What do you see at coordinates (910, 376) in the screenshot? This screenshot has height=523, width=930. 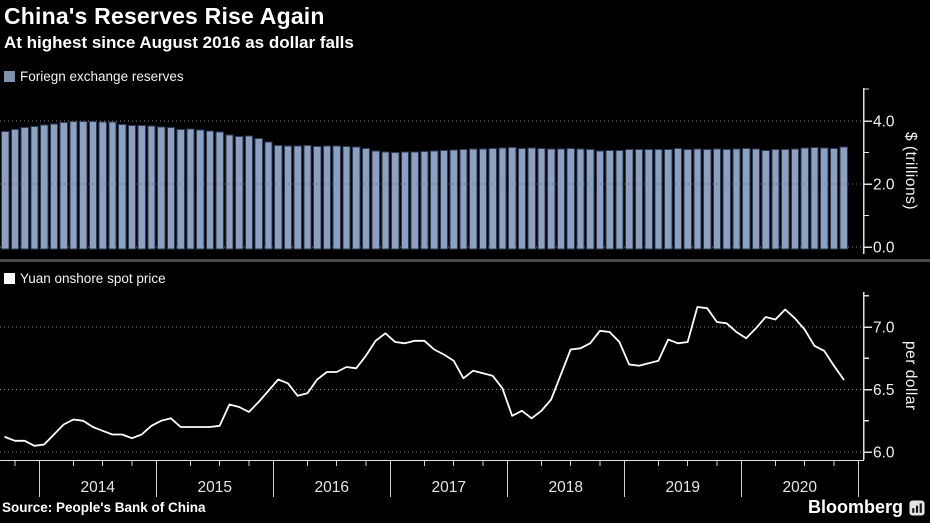 I see `yuan-axis-title: per dollar` at bounding box center [910, 376].